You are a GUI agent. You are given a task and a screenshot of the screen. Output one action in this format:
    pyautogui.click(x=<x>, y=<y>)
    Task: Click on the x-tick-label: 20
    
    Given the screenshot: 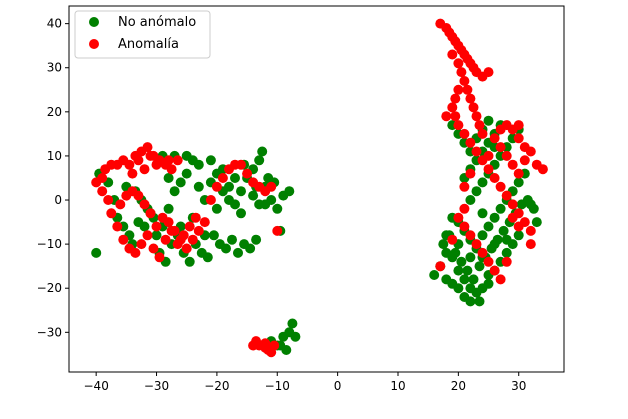 What is the action you would take?
    pyautogui.click(x=458, y=386)
    